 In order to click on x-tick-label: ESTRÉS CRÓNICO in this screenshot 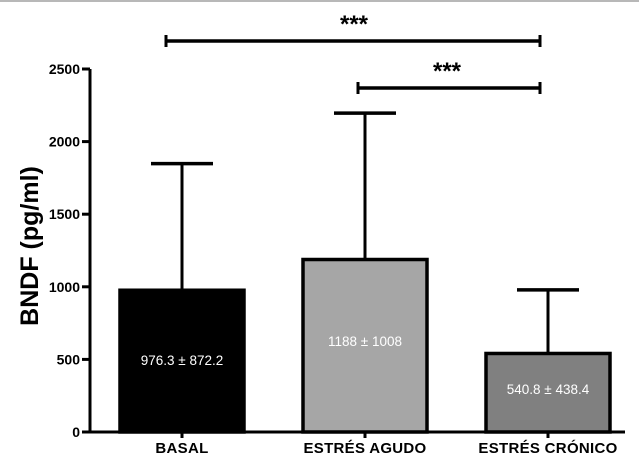, I will do `click(547, 448)`.